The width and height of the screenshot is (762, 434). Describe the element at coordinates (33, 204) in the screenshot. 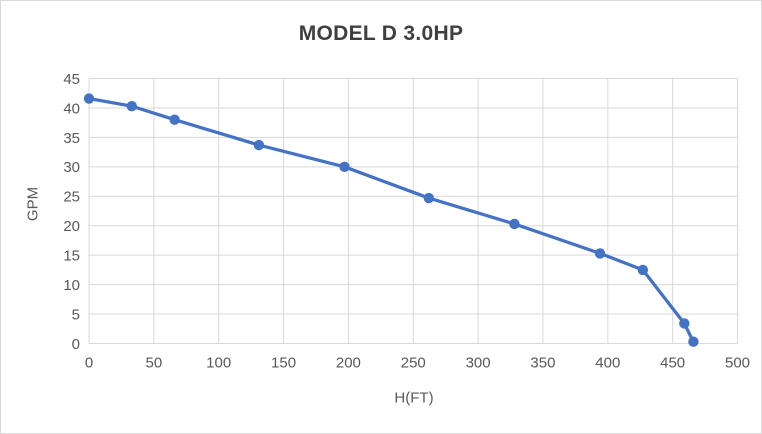

I see `y-axis-title: GPM` at that location.